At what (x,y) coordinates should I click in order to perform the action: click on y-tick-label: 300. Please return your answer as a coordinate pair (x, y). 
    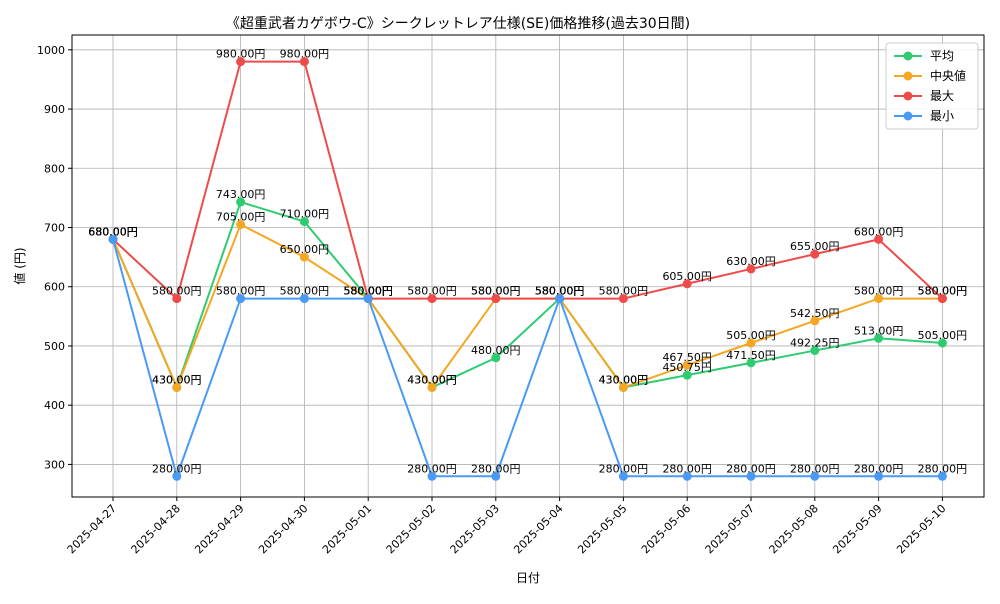
    Looking at the image, I should click on (54, 464).